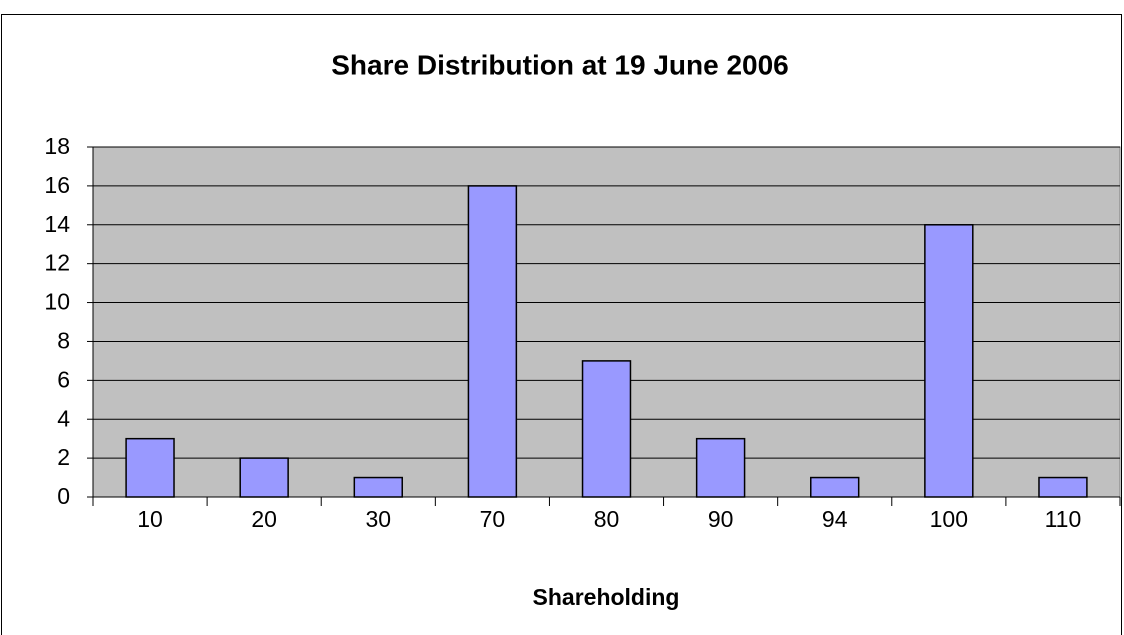 The height and width of the screenshot is (635, 1124). I want to click on y-tick-label: 6, so click(63, 379).